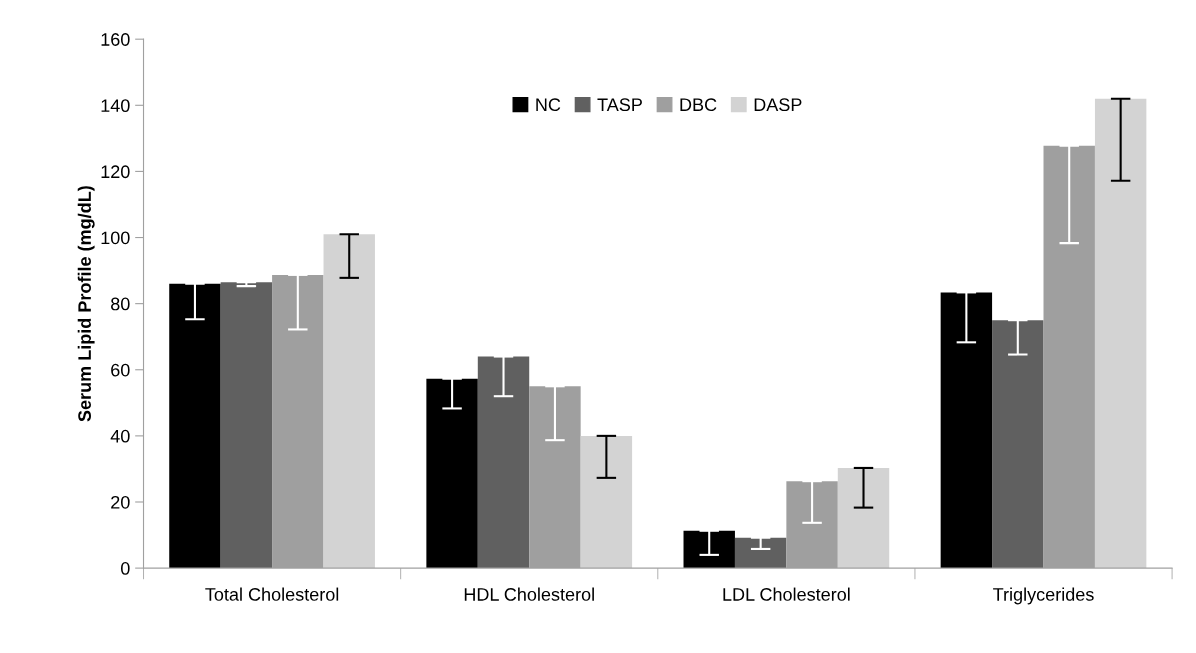 Image resolution: width=1196 pixels, height=653 pixels. What do you see at coordinates (786, 594) in the screenshot?
I see `x-tick-label: LDL Cholesterol` at bounding box center [786, 594].